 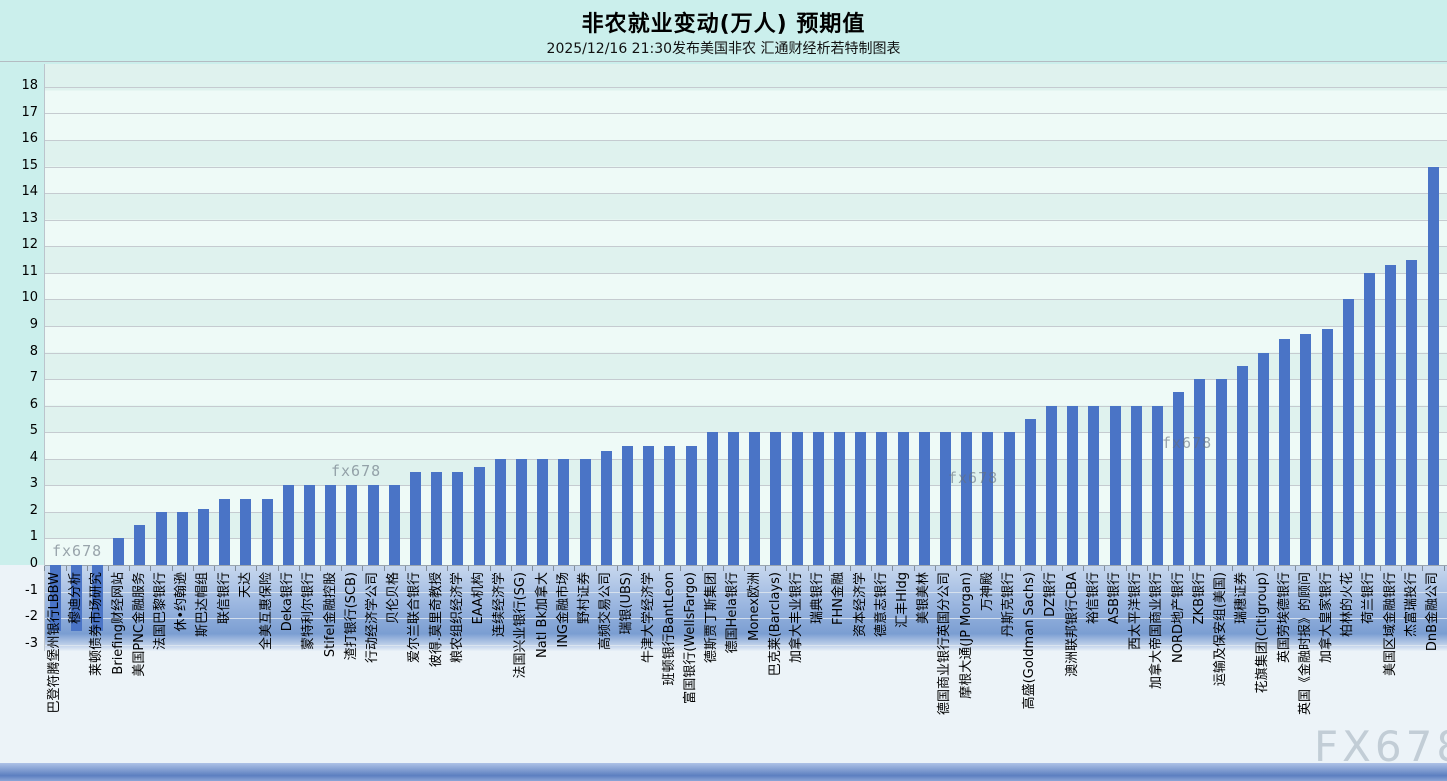 I want to click on y-axis-label: 4, so click(x=33, y=457).